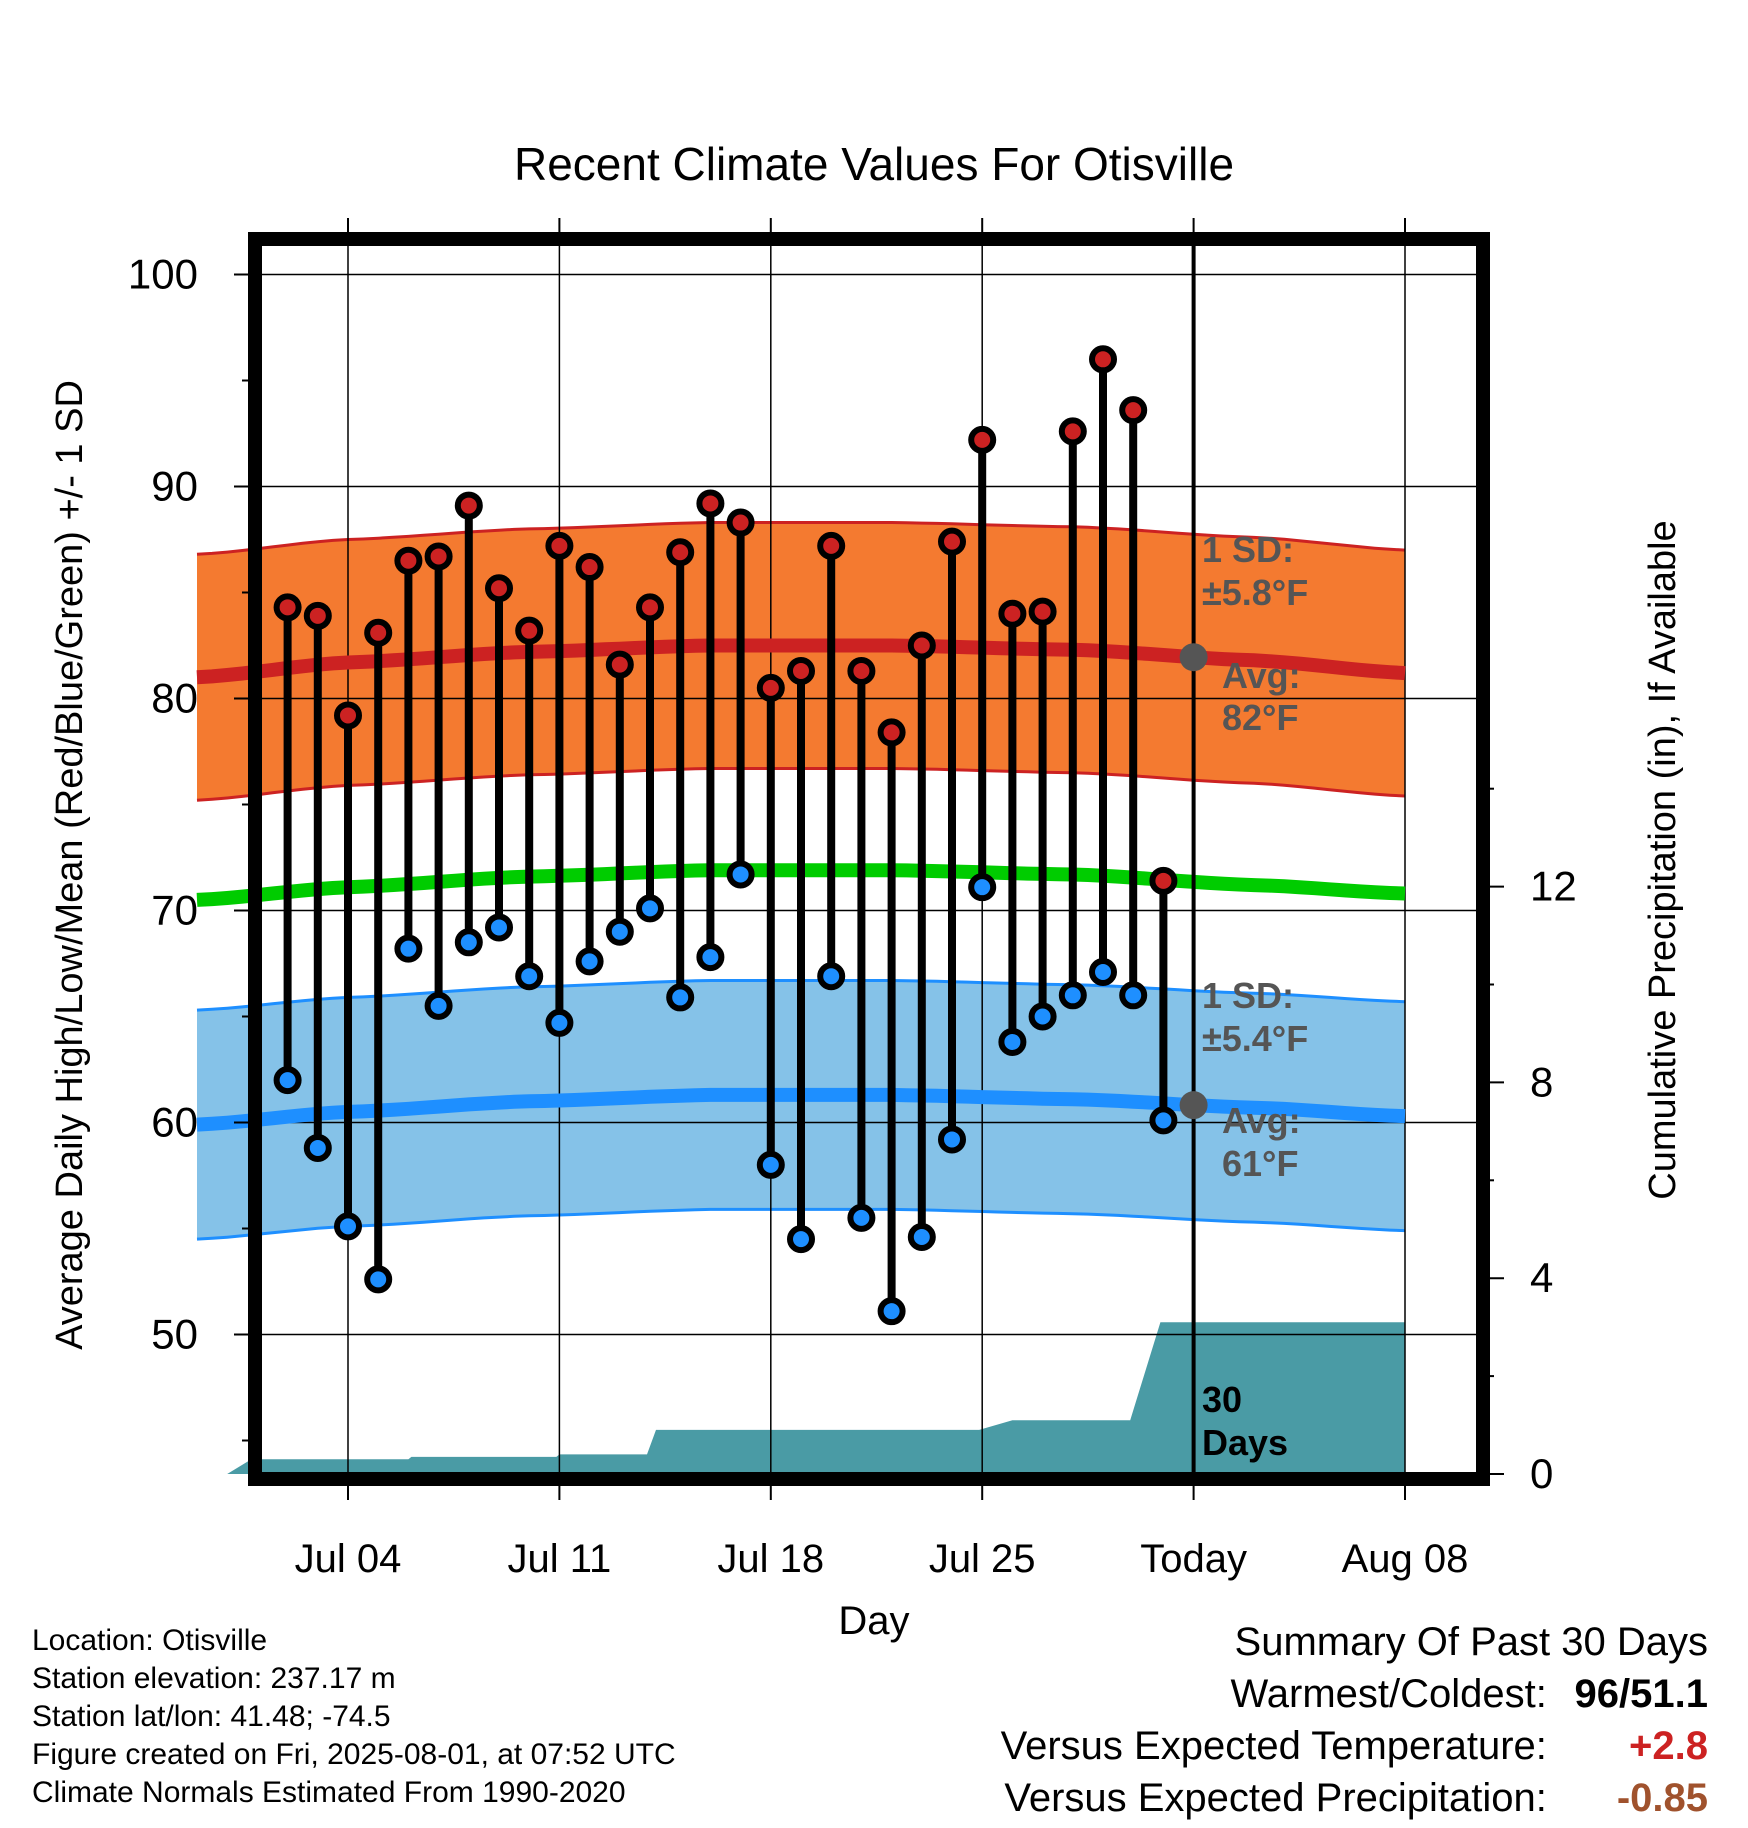 This screenshot has height=1828, width=1748. Describe the element at coordinates (1261, 1120) in the screenshot. I see `low-avg-label: Avg:` at that location.